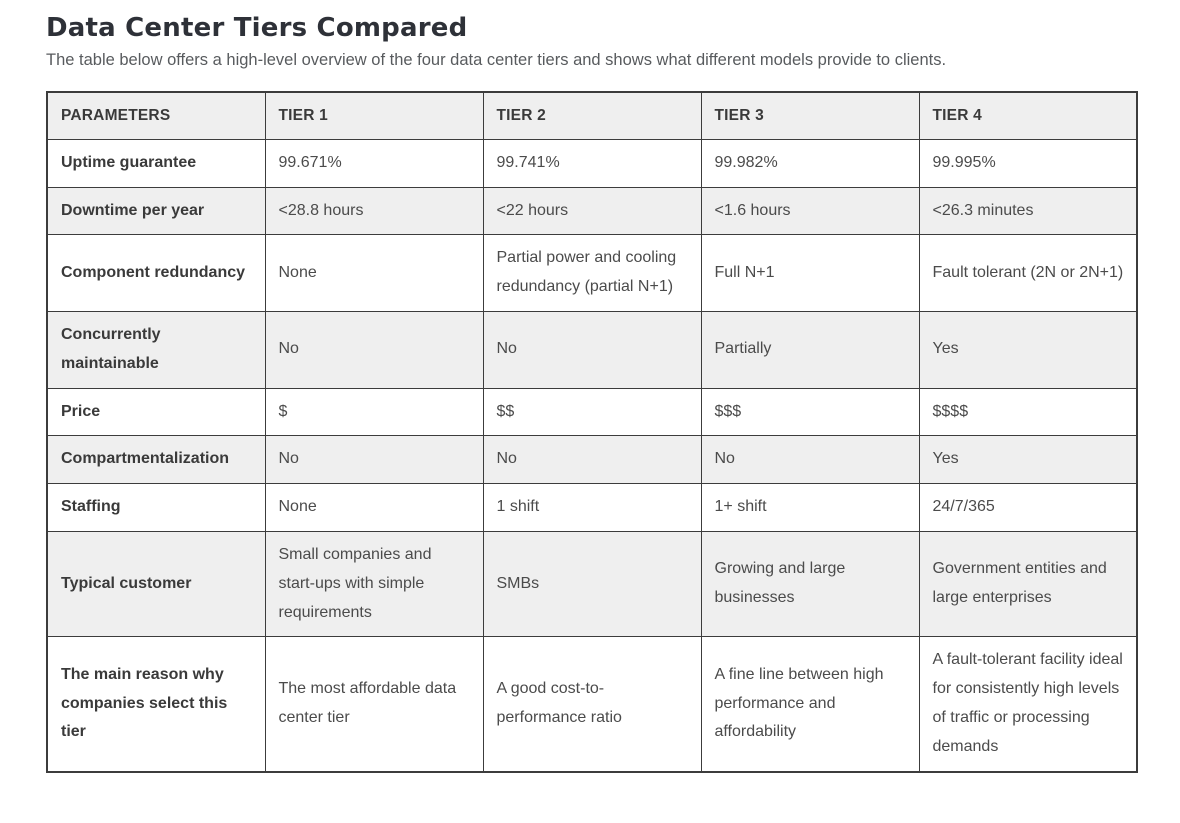 The height and width of the screenshot is (823, 1180). I want to click on row-label: Concurrently maintainable, so click(156, 350).